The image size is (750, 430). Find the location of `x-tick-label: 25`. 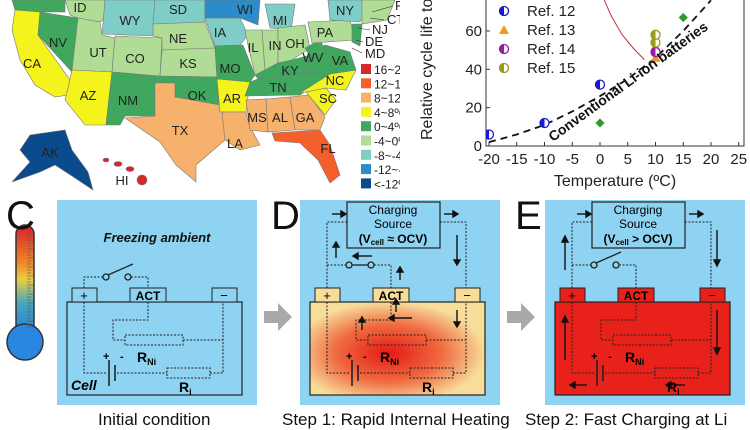

x-tick-label: 25 is located at coordinates (738, 159).